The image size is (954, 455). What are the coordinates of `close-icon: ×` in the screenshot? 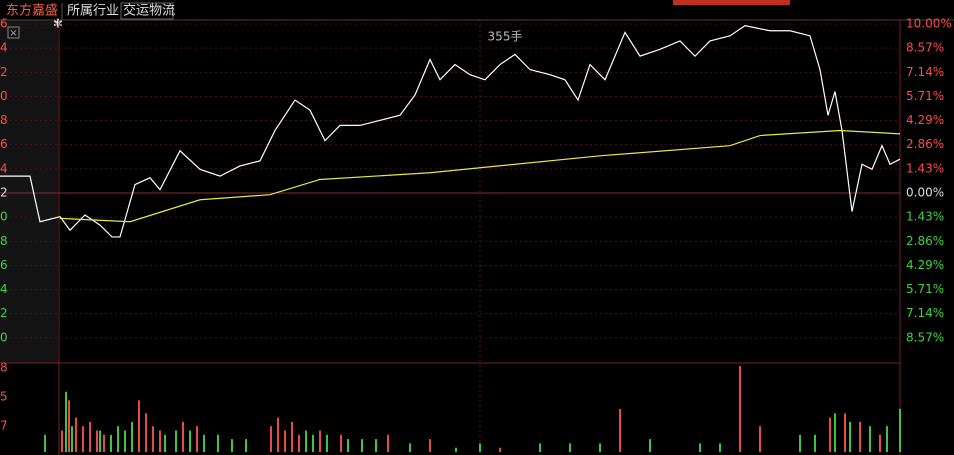 It's located at (13, 33).